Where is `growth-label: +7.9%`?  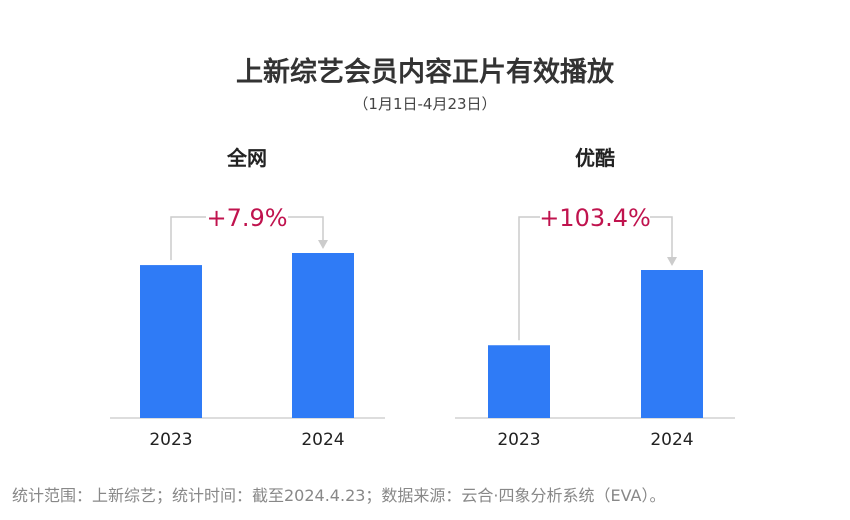
growth-label: +7.9% is located at coordinates (246, 218).